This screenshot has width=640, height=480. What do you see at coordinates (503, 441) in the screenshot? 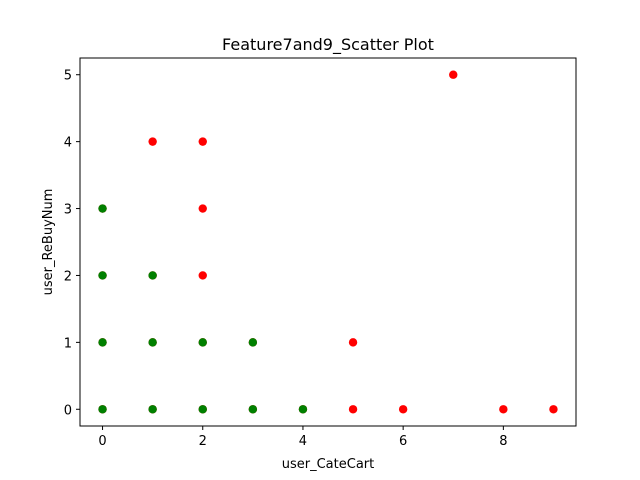
I see `x-tick-label: 8` at bounding box center [503, 441].